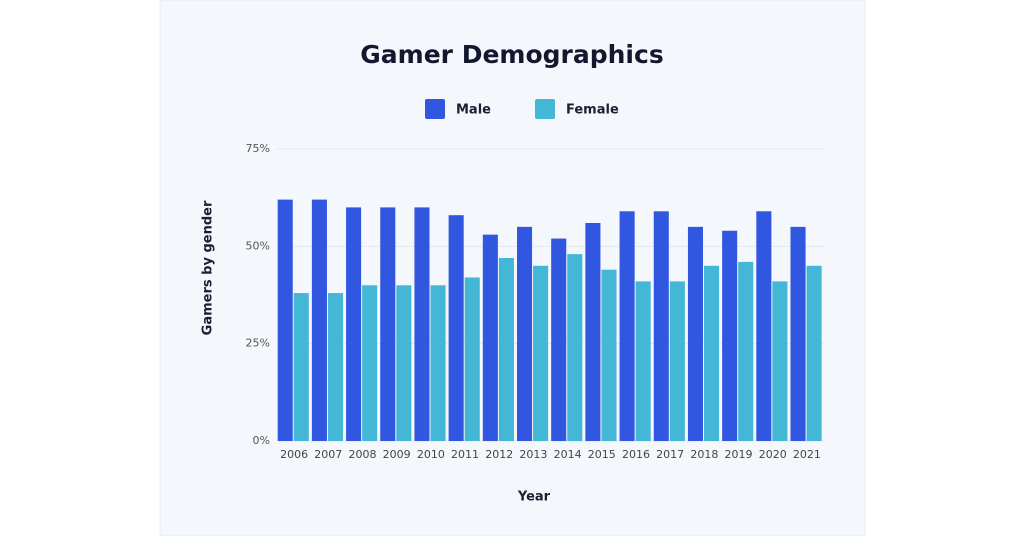 The width and height of the screenshot is (1024, 536). Describe the element at coordinates (533, 454) in the screenshot. I see `x-tick-label: 2013` at that location.